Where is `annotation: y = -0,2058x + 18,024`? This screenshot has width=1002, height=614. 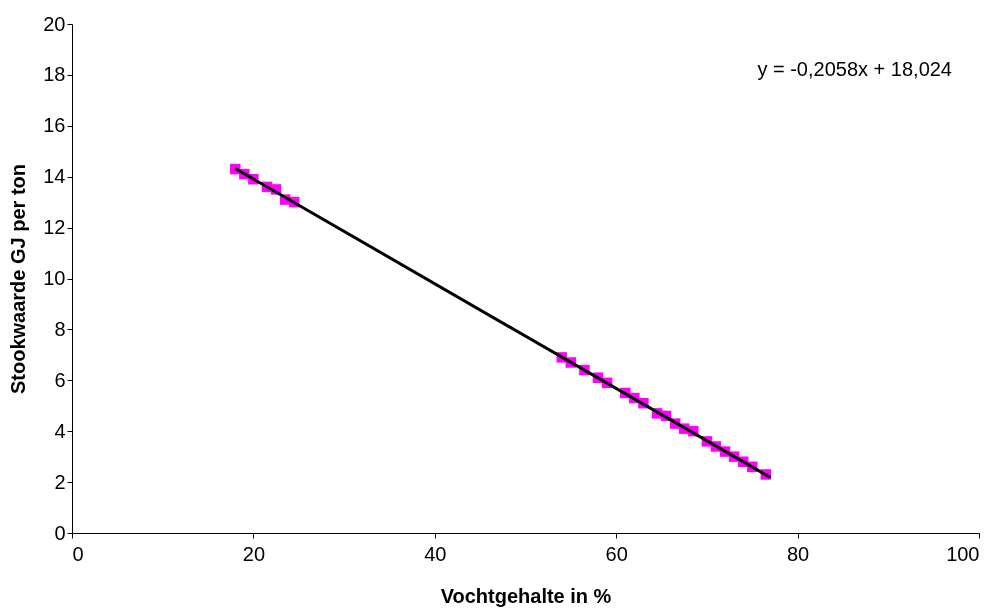
annotation: y = -0,2058x + 18,024 is located at coordinates (854, 69).